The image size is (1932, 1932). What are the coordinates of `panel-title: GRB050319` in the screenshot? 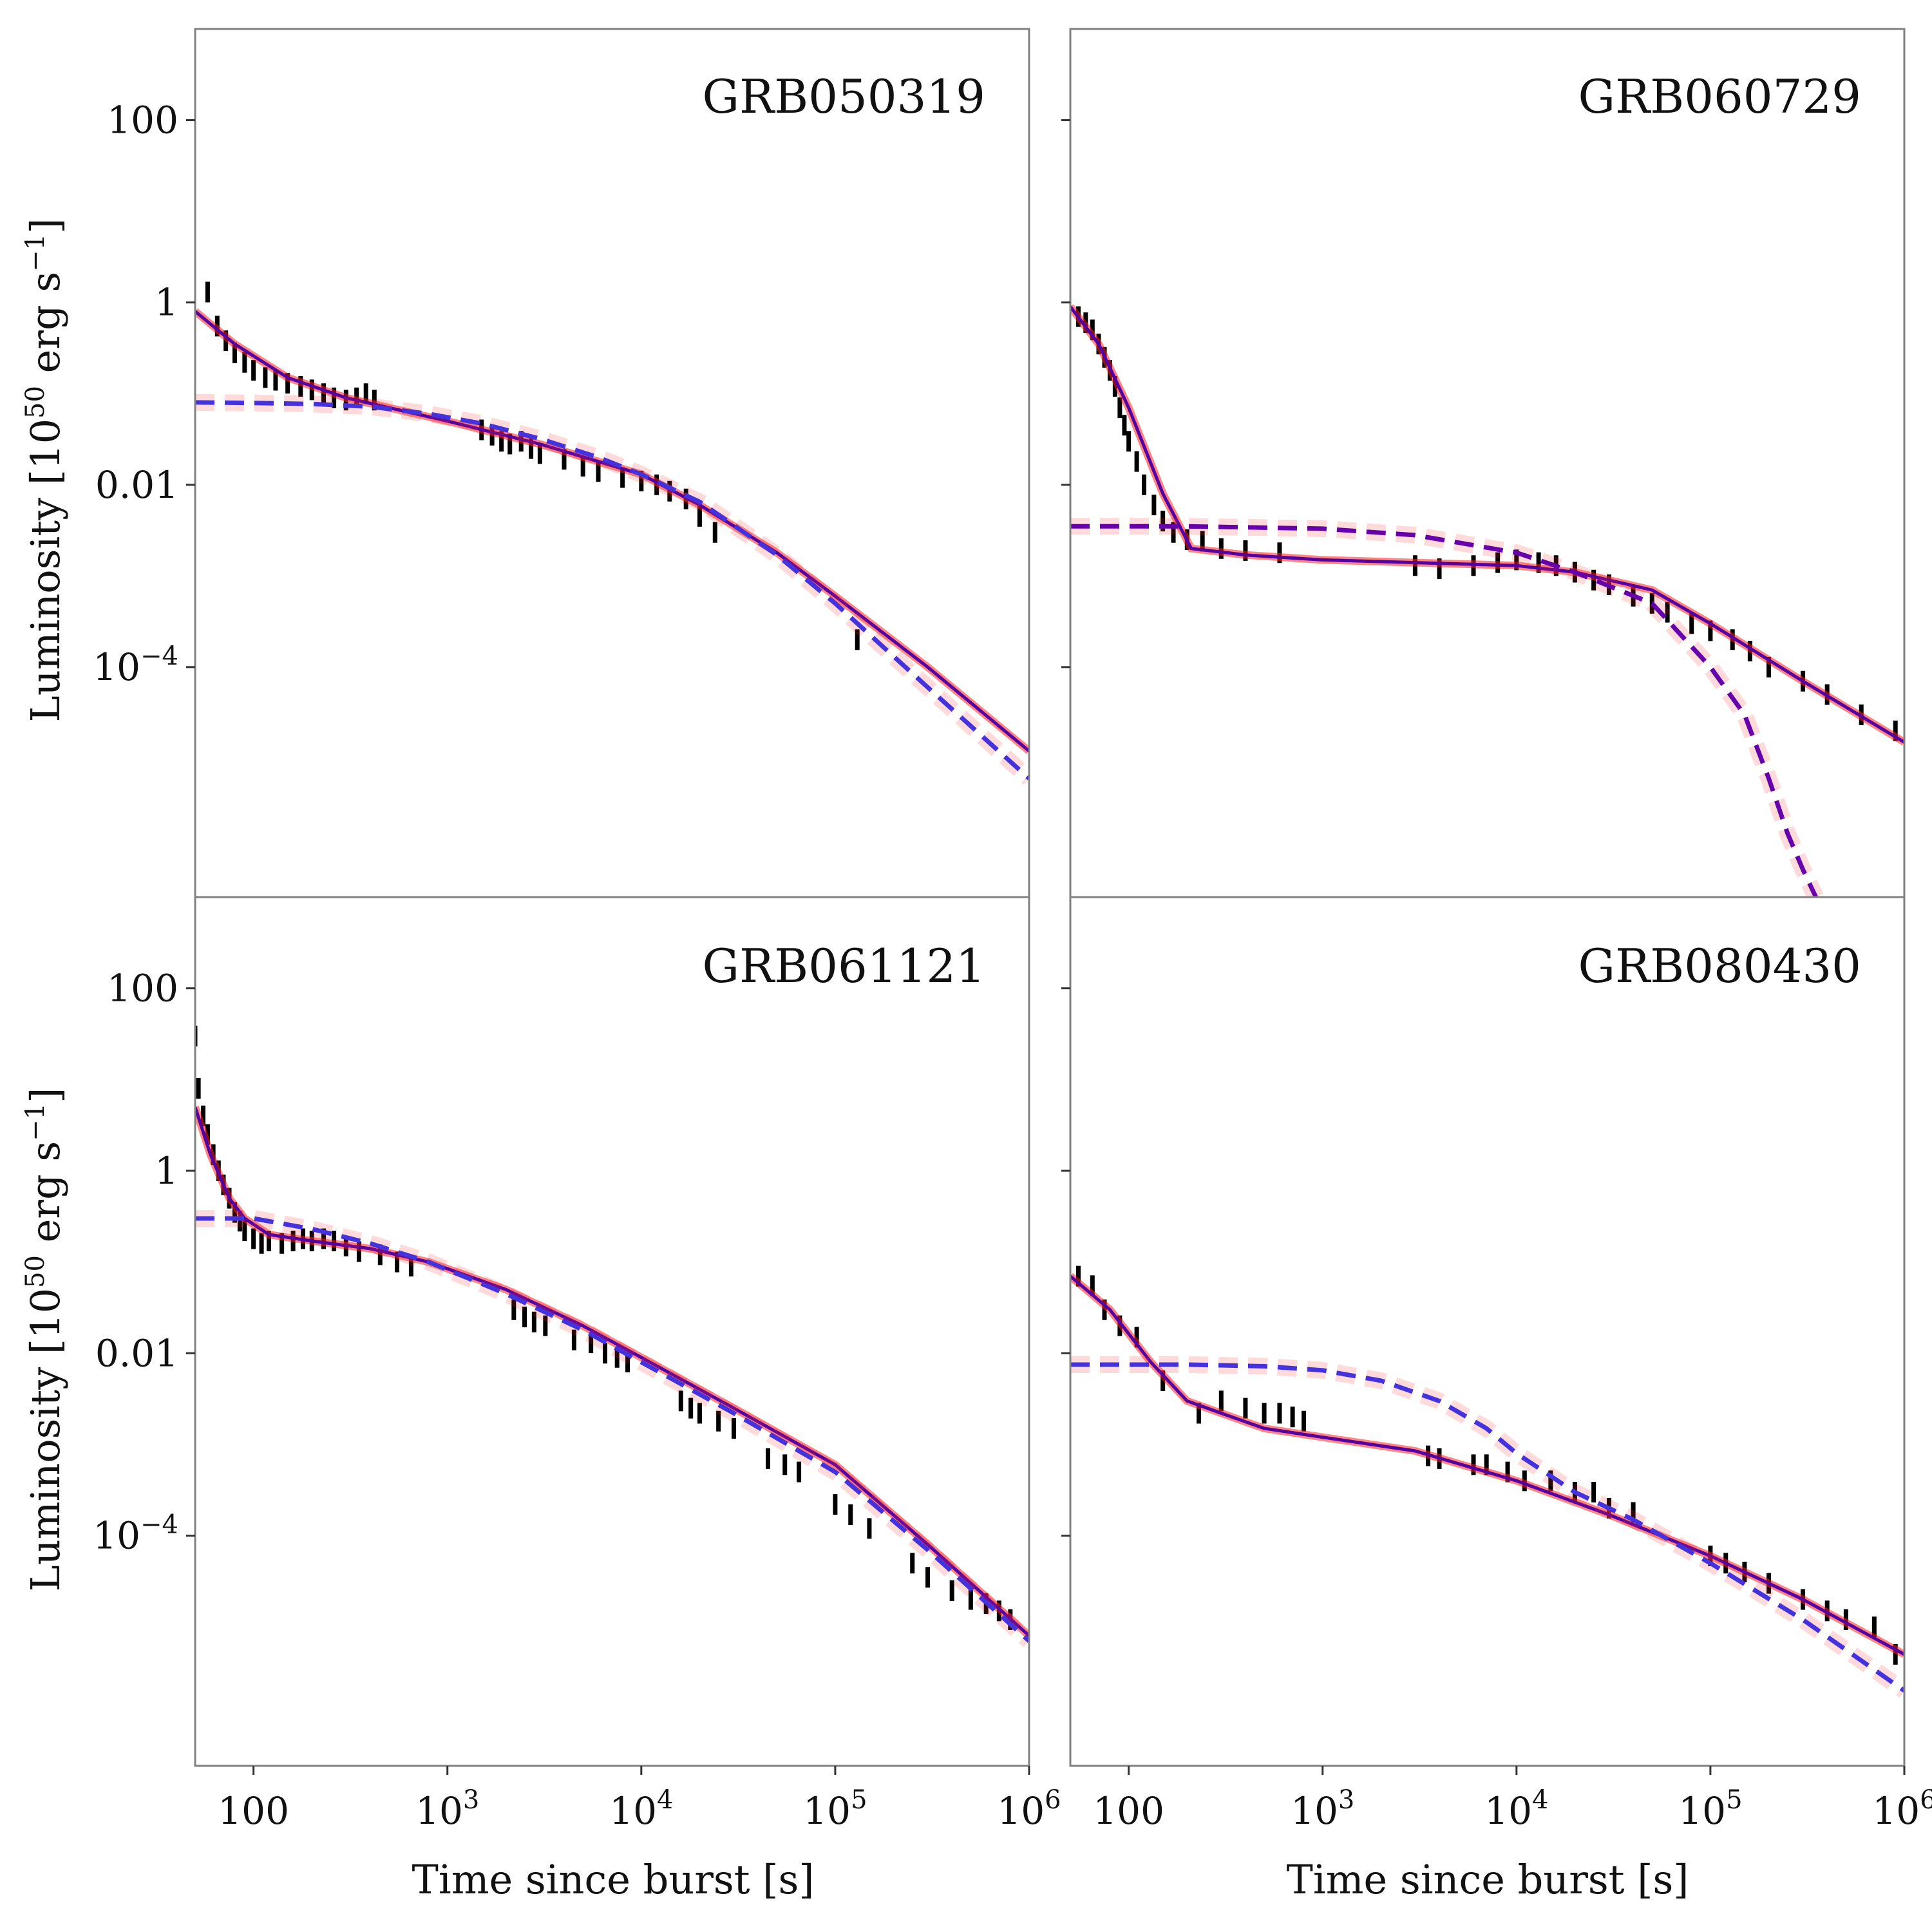 It's located at (845, 97).